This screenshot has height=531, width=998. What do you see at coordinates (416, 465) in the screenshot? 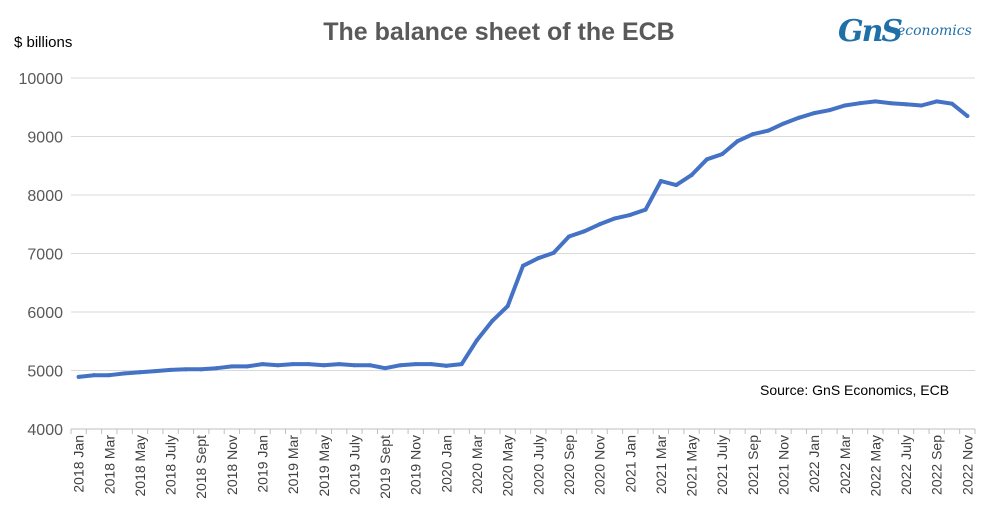
I see `x-tick-label: 2019 Nov` at bounding box center [416, 465].